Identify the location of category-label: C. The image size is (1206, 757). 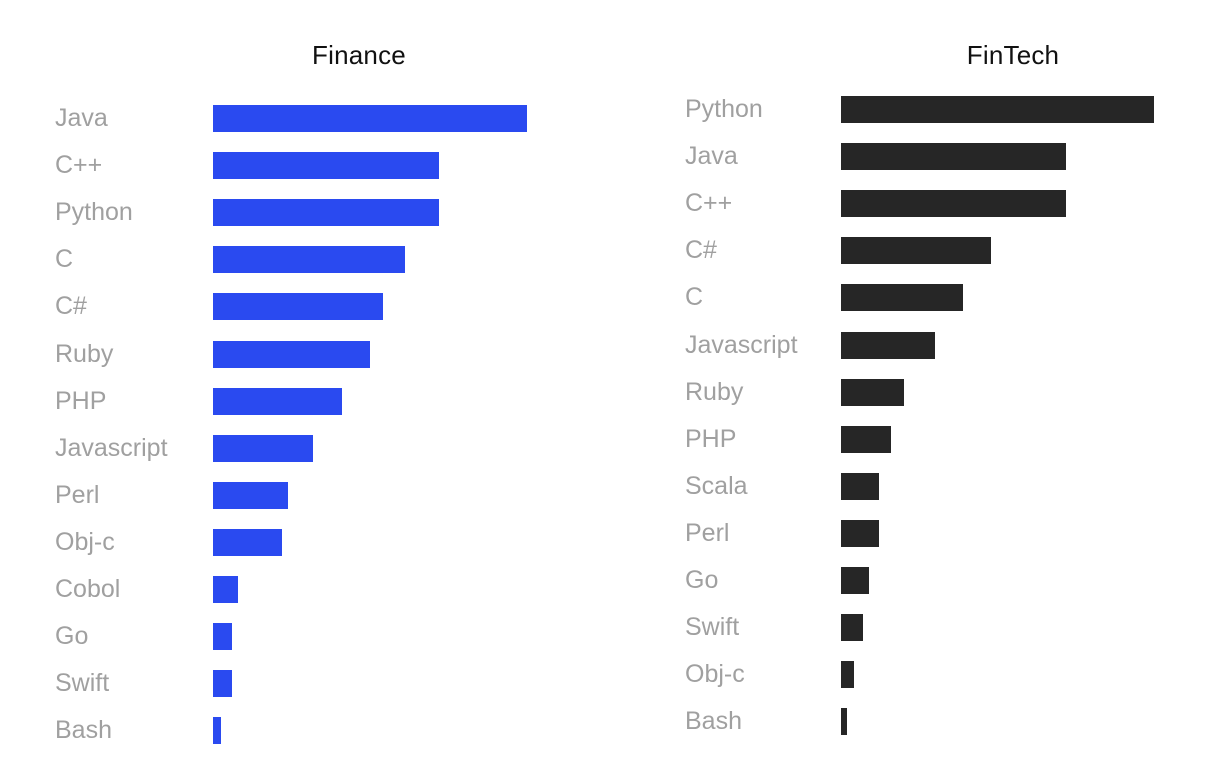
(694, 297).